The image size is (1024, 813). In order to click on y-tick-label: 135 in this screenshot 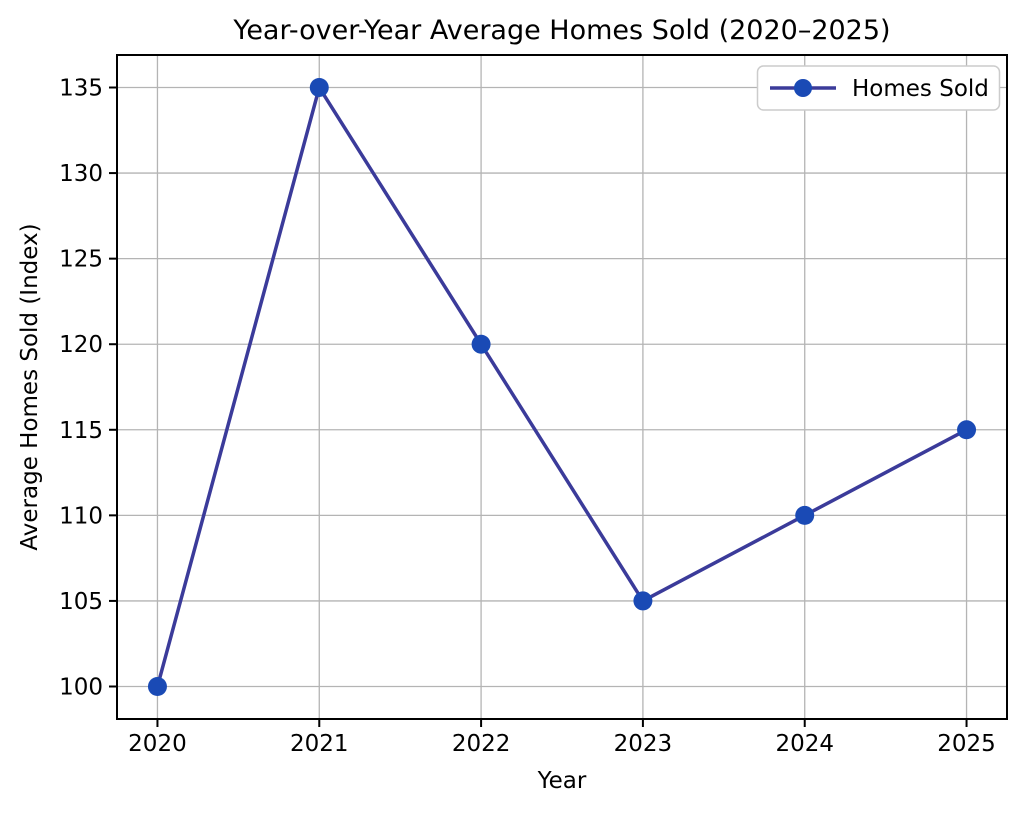, I will do `click(81, 89)`.